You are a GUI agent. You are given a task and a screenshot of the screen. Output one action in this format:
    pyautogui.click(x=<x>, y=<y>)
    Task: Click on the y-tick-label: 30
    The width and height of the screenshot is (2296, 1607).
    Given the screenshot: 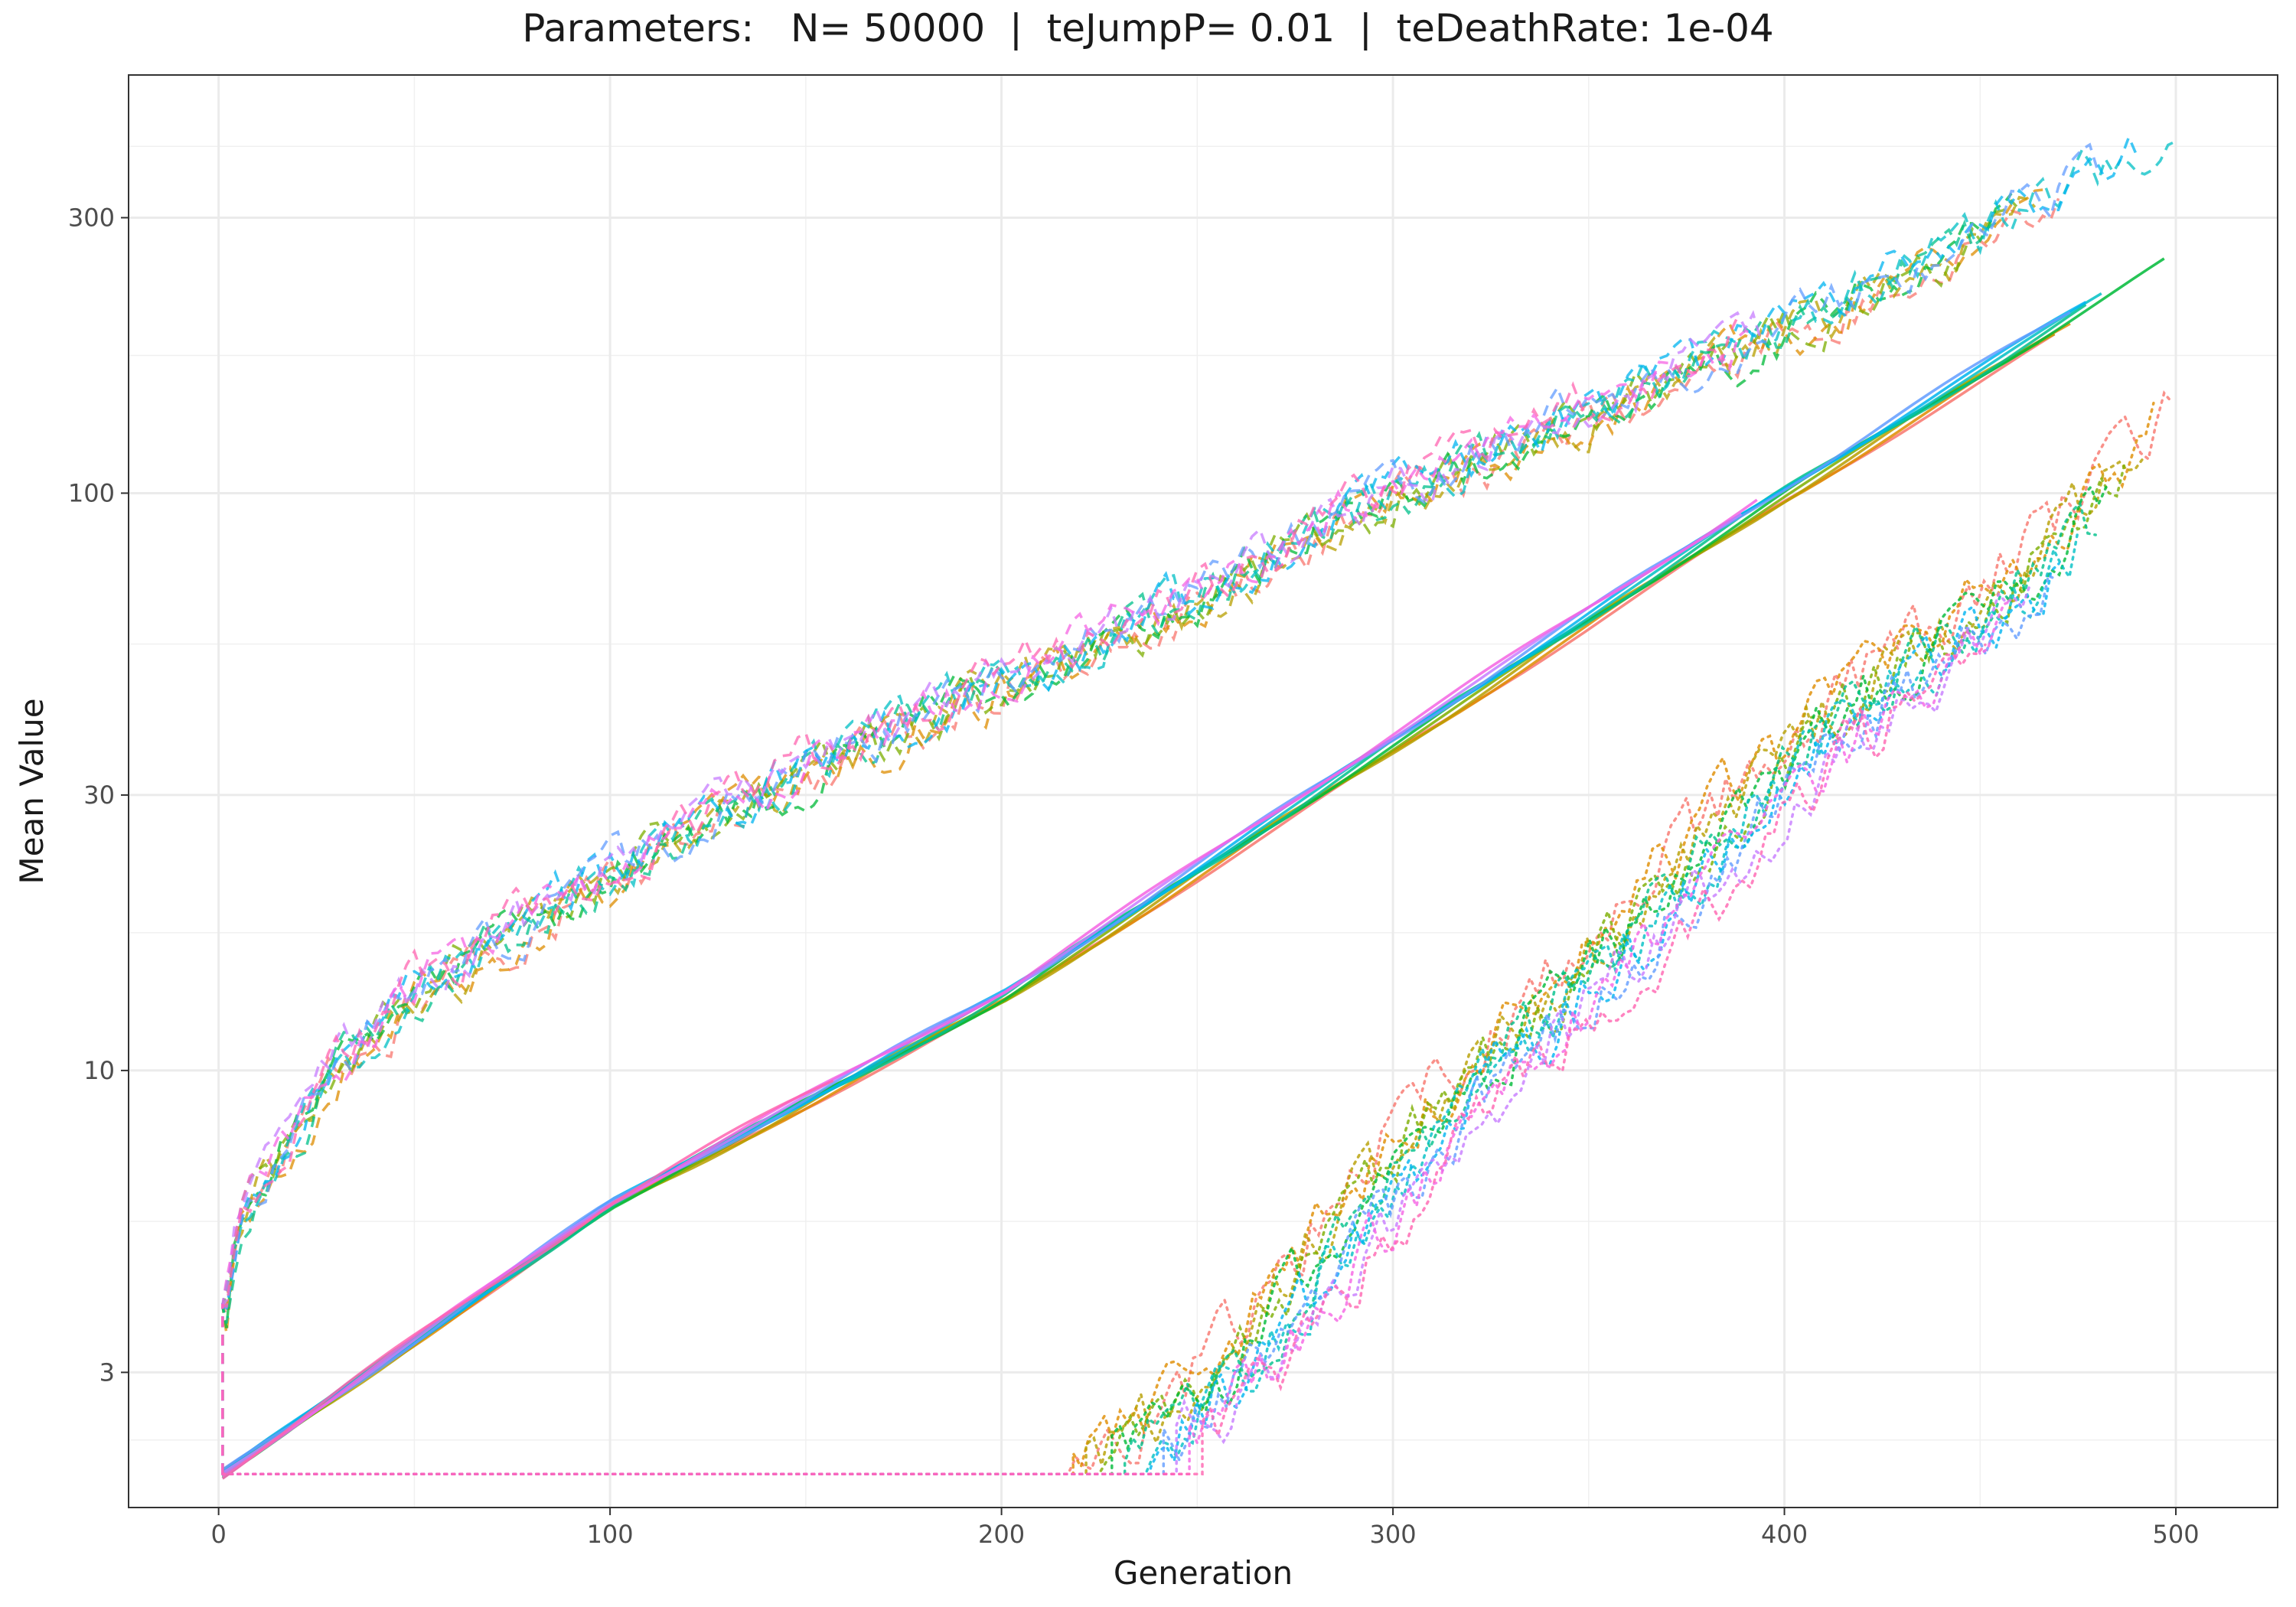 What is the action you would take?
    pyautogui.click(x=99, y=796)
    